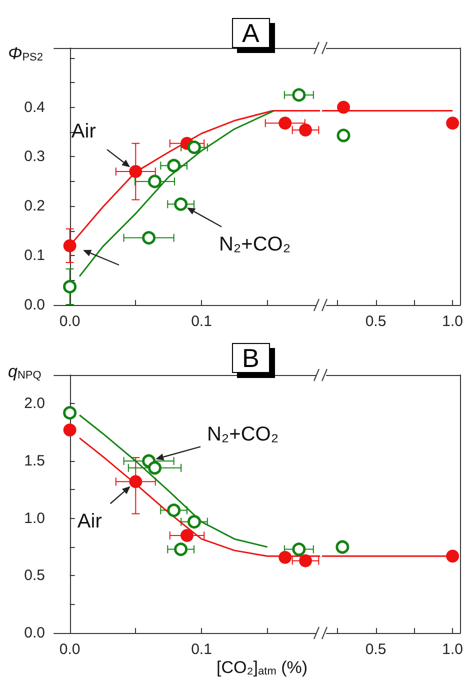 This screenshot has height=685, width=466. I want to click on chart-title: B, so click(251, 358).